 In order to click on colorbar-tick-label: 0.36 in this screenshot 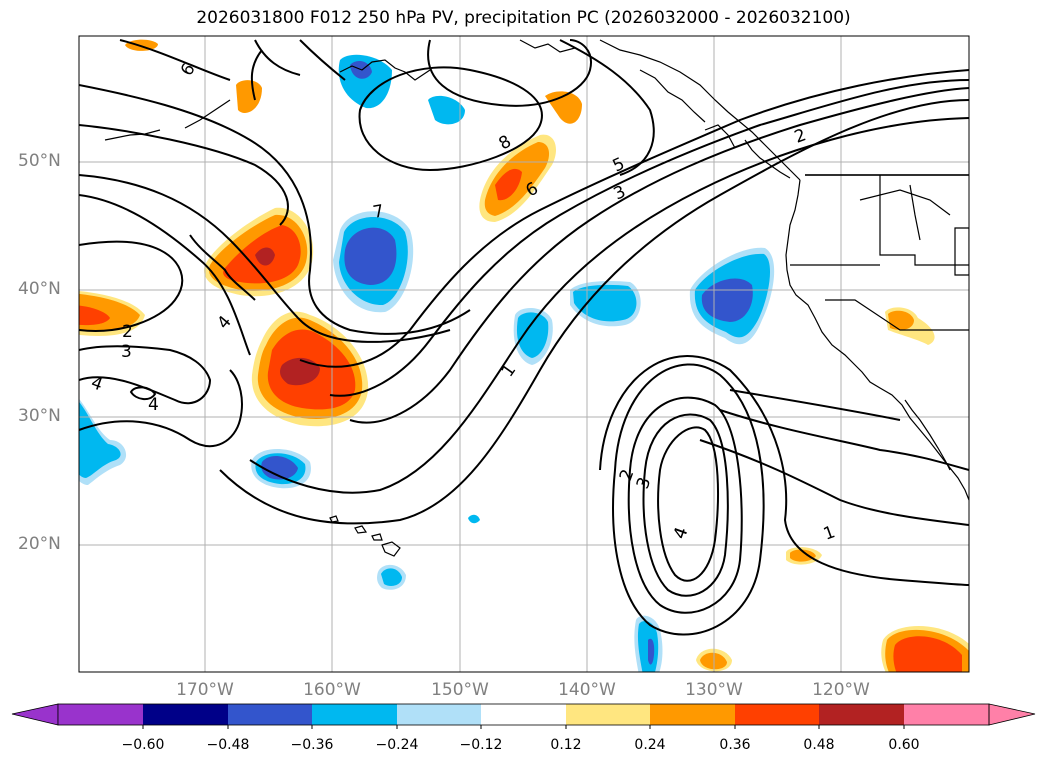, I will do `click(735, 745)`.